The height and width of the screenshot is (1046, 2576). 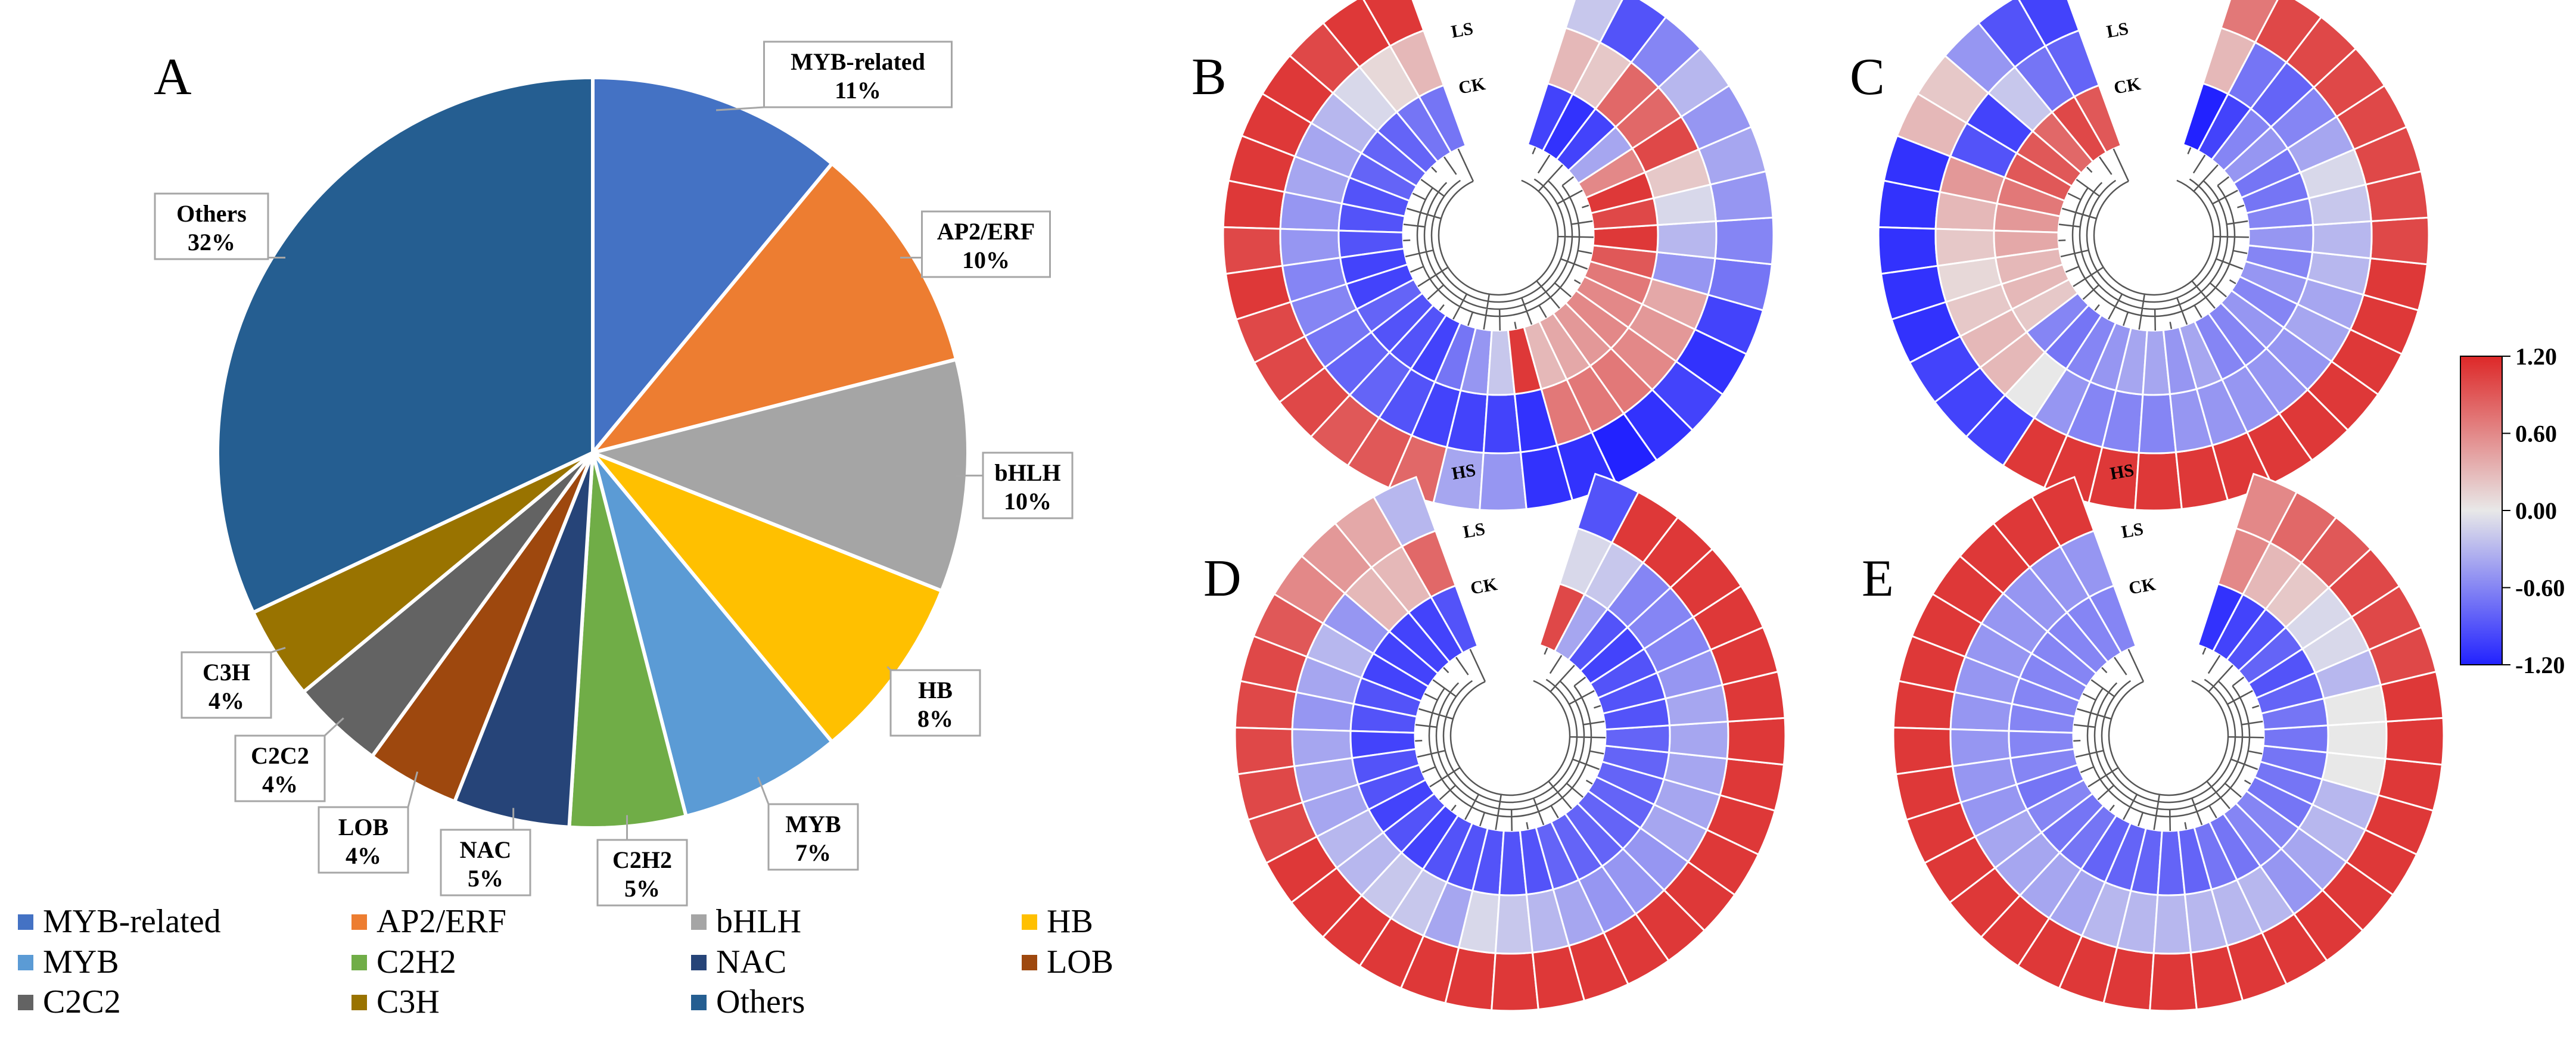 What do you see at coordinates (758, 921) in the screenshot?
I see `legend-entry: bHLH` at bounding box center [758, 921].